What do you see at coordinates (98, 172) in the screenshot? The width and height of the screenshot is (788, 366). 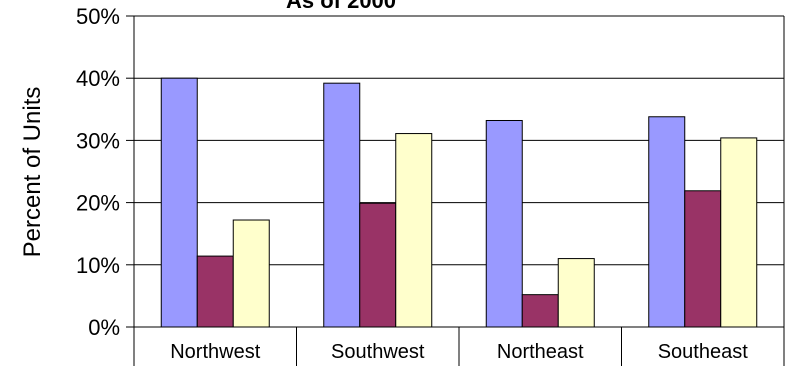 I see `y-tick-labels: 0% 10% 20% 30% 40% 50%` at bounding box center [98, 172].